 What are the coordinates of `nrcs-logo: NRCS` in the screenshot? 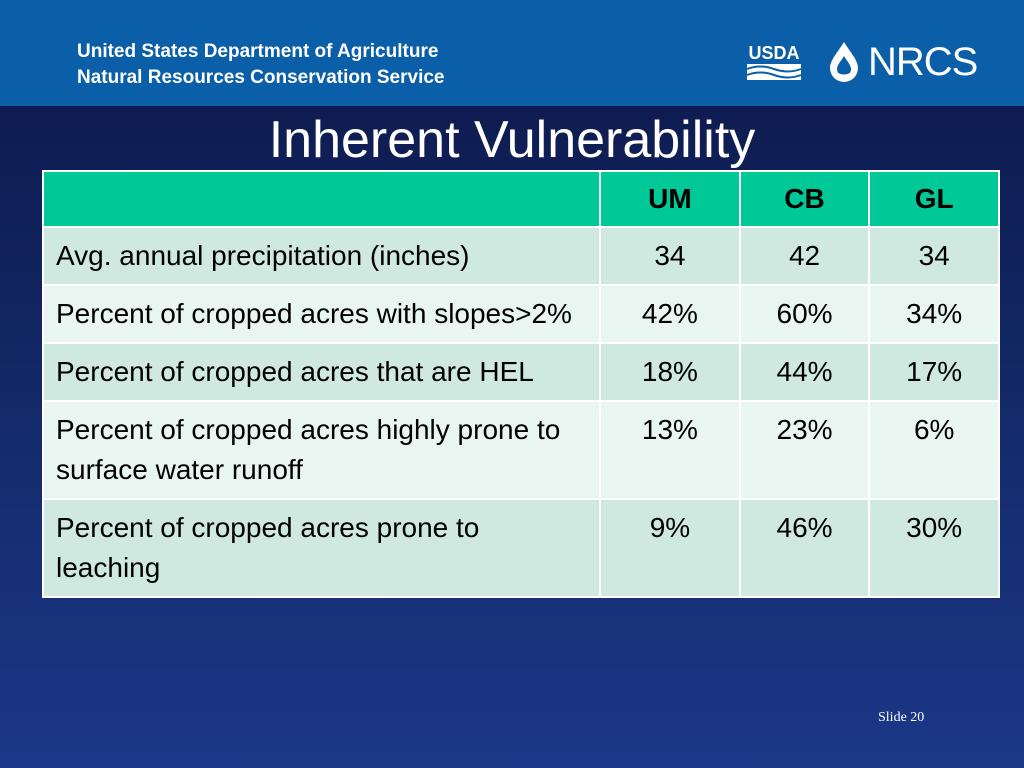 It's located at (901, 62).